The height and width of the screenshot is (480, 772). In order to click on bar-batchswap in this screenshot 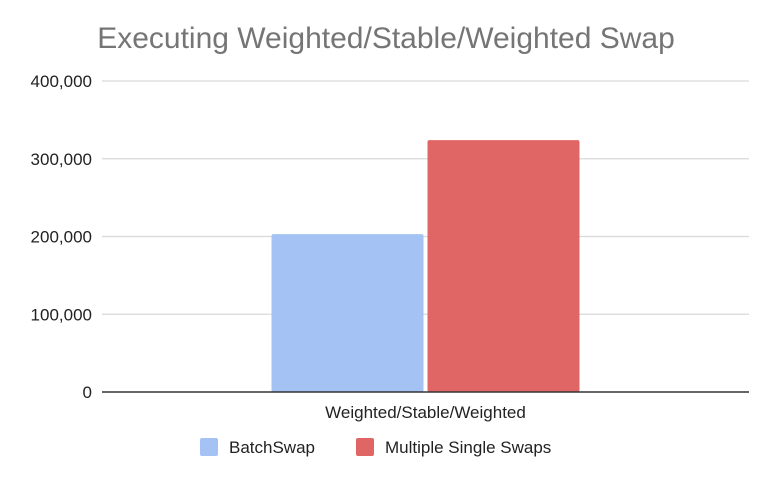, I will do `click(347, 313)`.